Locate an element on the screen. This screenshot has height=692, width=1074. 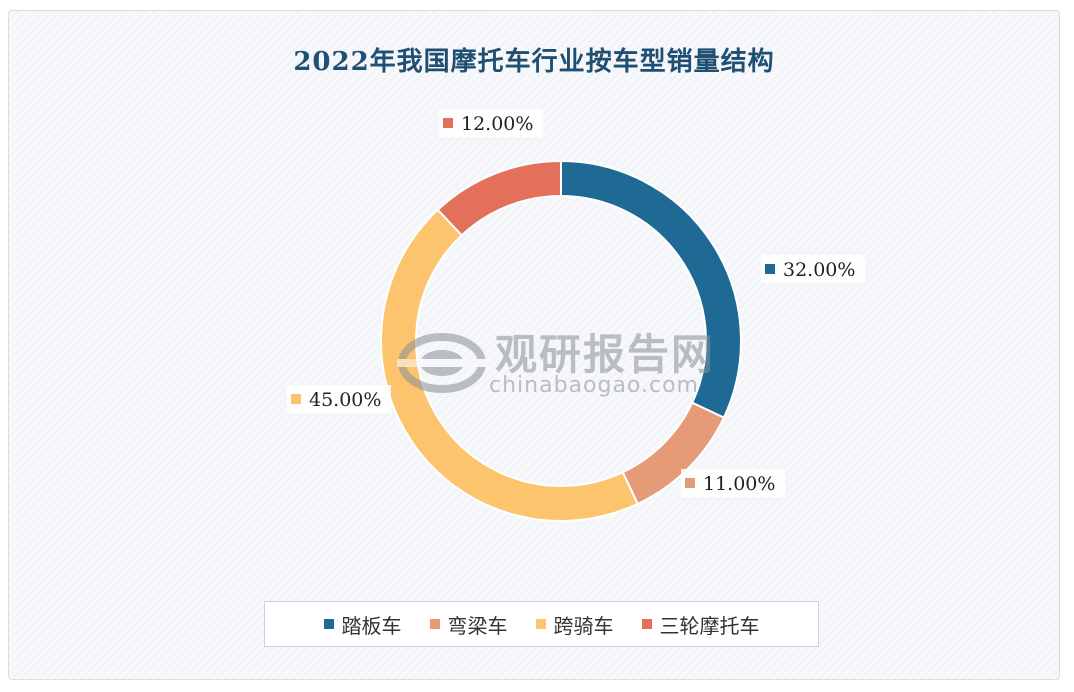
chart-legend: 踏板车 弯梁车 跨骑车 三轮摩托车 is located at coordinates (541, 624).